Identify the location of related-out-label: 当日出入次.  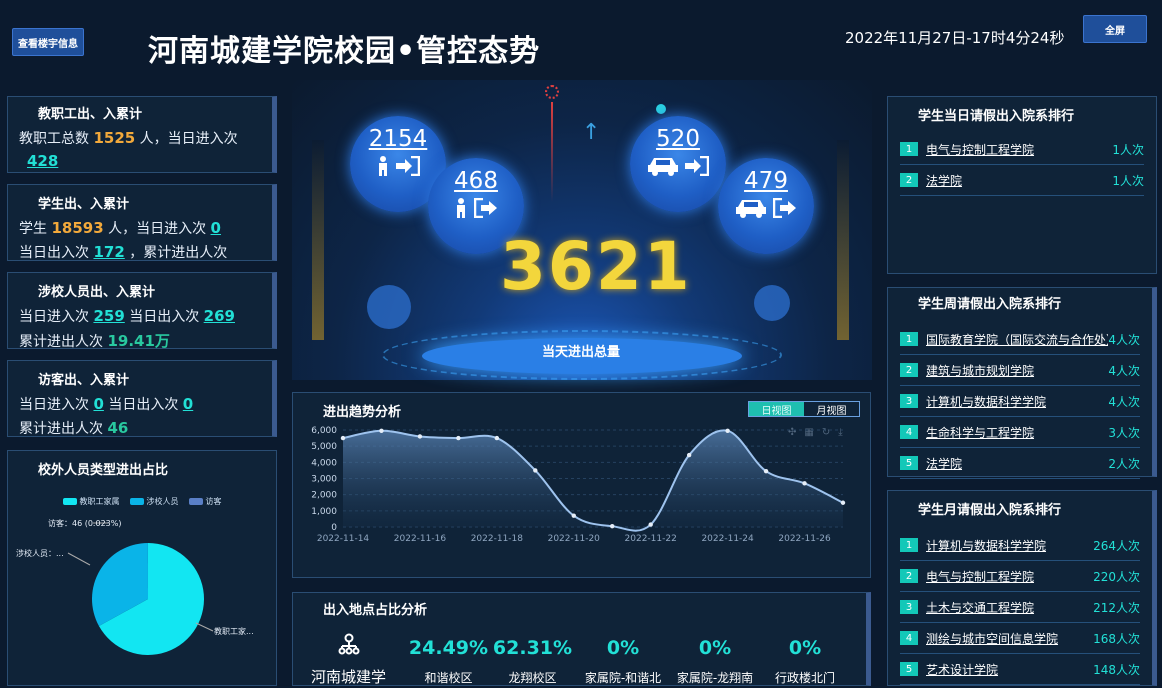
(164, 317).